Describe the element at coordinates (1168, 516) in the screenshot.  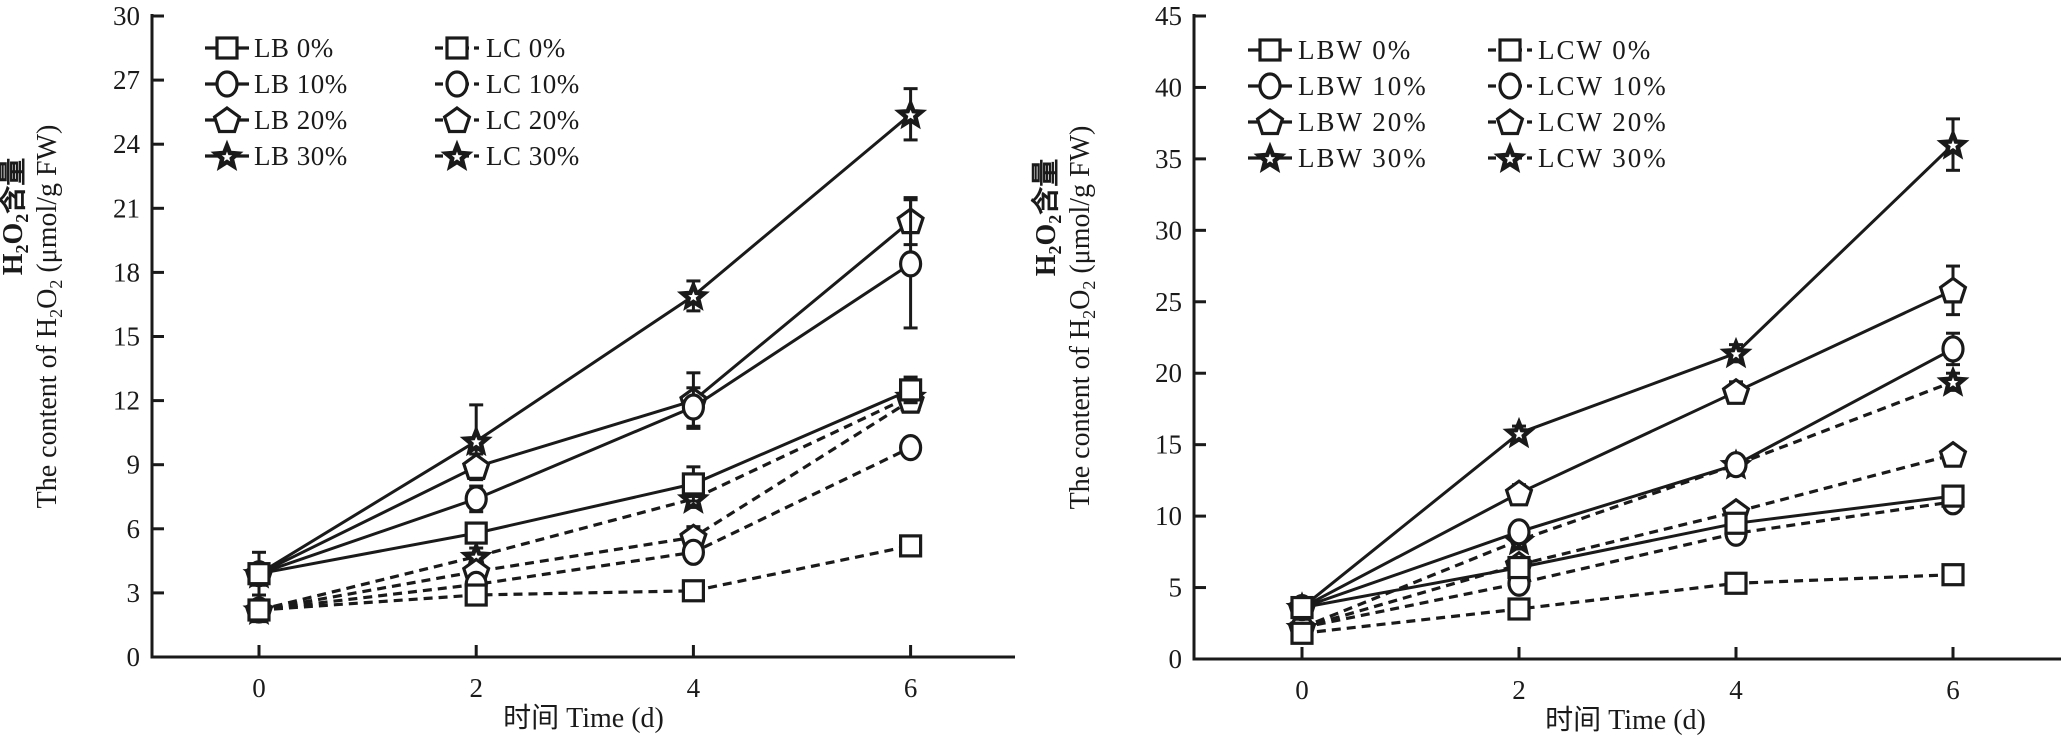
I see `y-tick-label: 10` at that location.